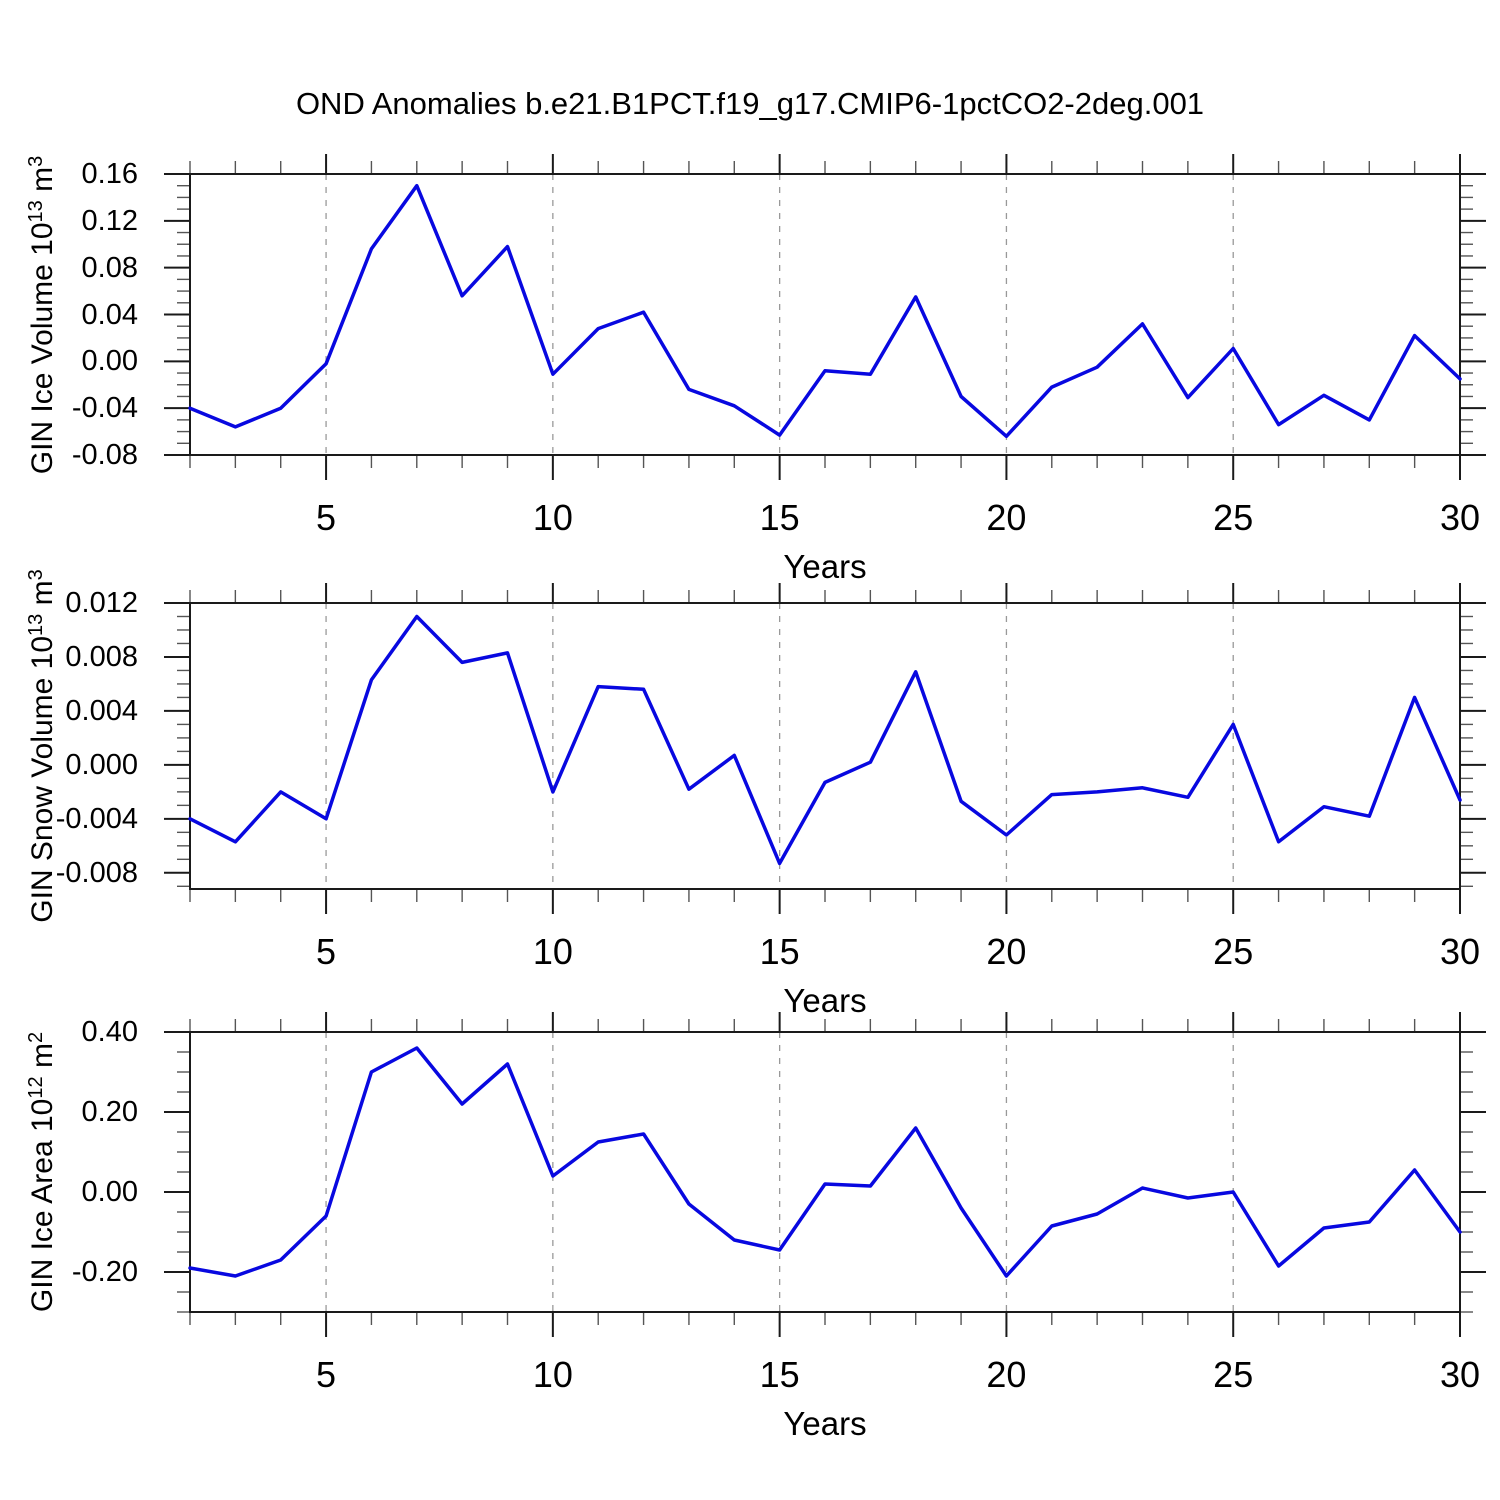  I want to click on unit-exponent: 2, so click(36, 1037).